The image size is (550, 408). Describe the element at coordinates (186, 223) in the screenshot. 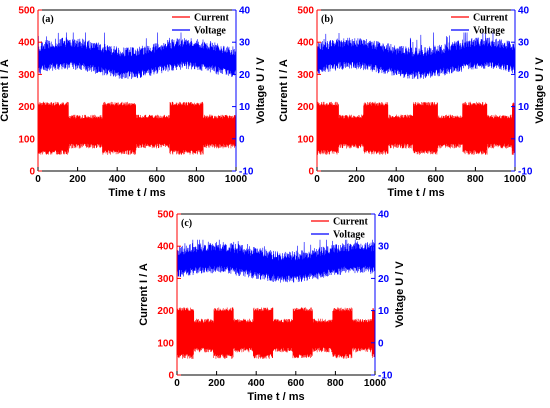

I see `panel-tag: (c)` at that location.